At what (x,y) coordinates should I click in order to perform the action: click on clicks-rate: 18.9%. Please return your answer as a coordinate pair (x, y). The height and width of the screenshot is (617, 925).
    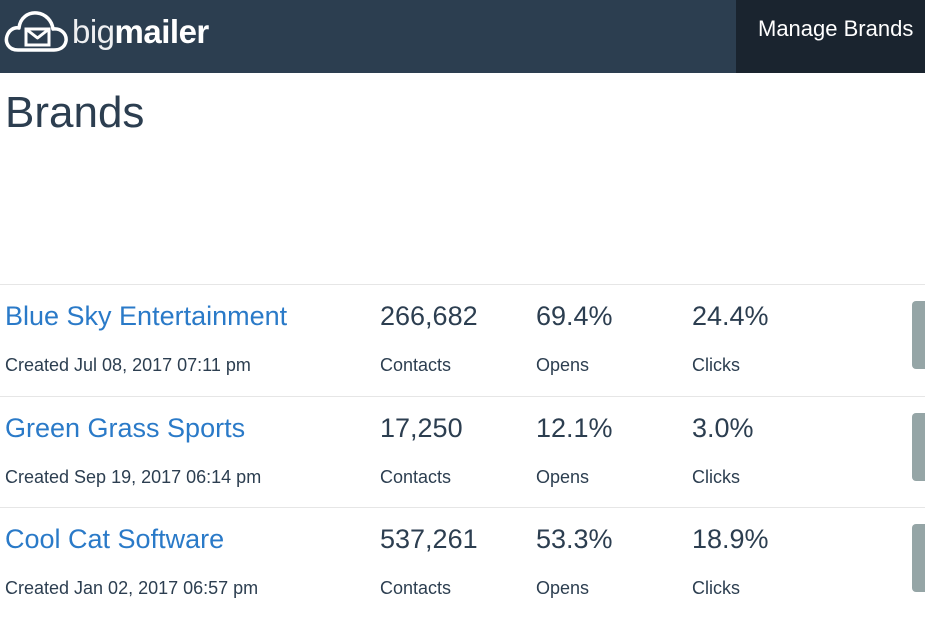
    Looking at the image, I should click on (730, 539).